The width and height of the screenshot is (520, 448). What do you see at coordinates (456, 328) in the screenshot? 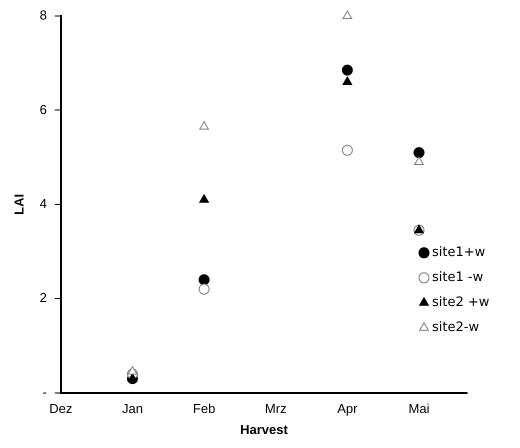
I see `legend-label: site2-w` at bounding box center [456, 328].